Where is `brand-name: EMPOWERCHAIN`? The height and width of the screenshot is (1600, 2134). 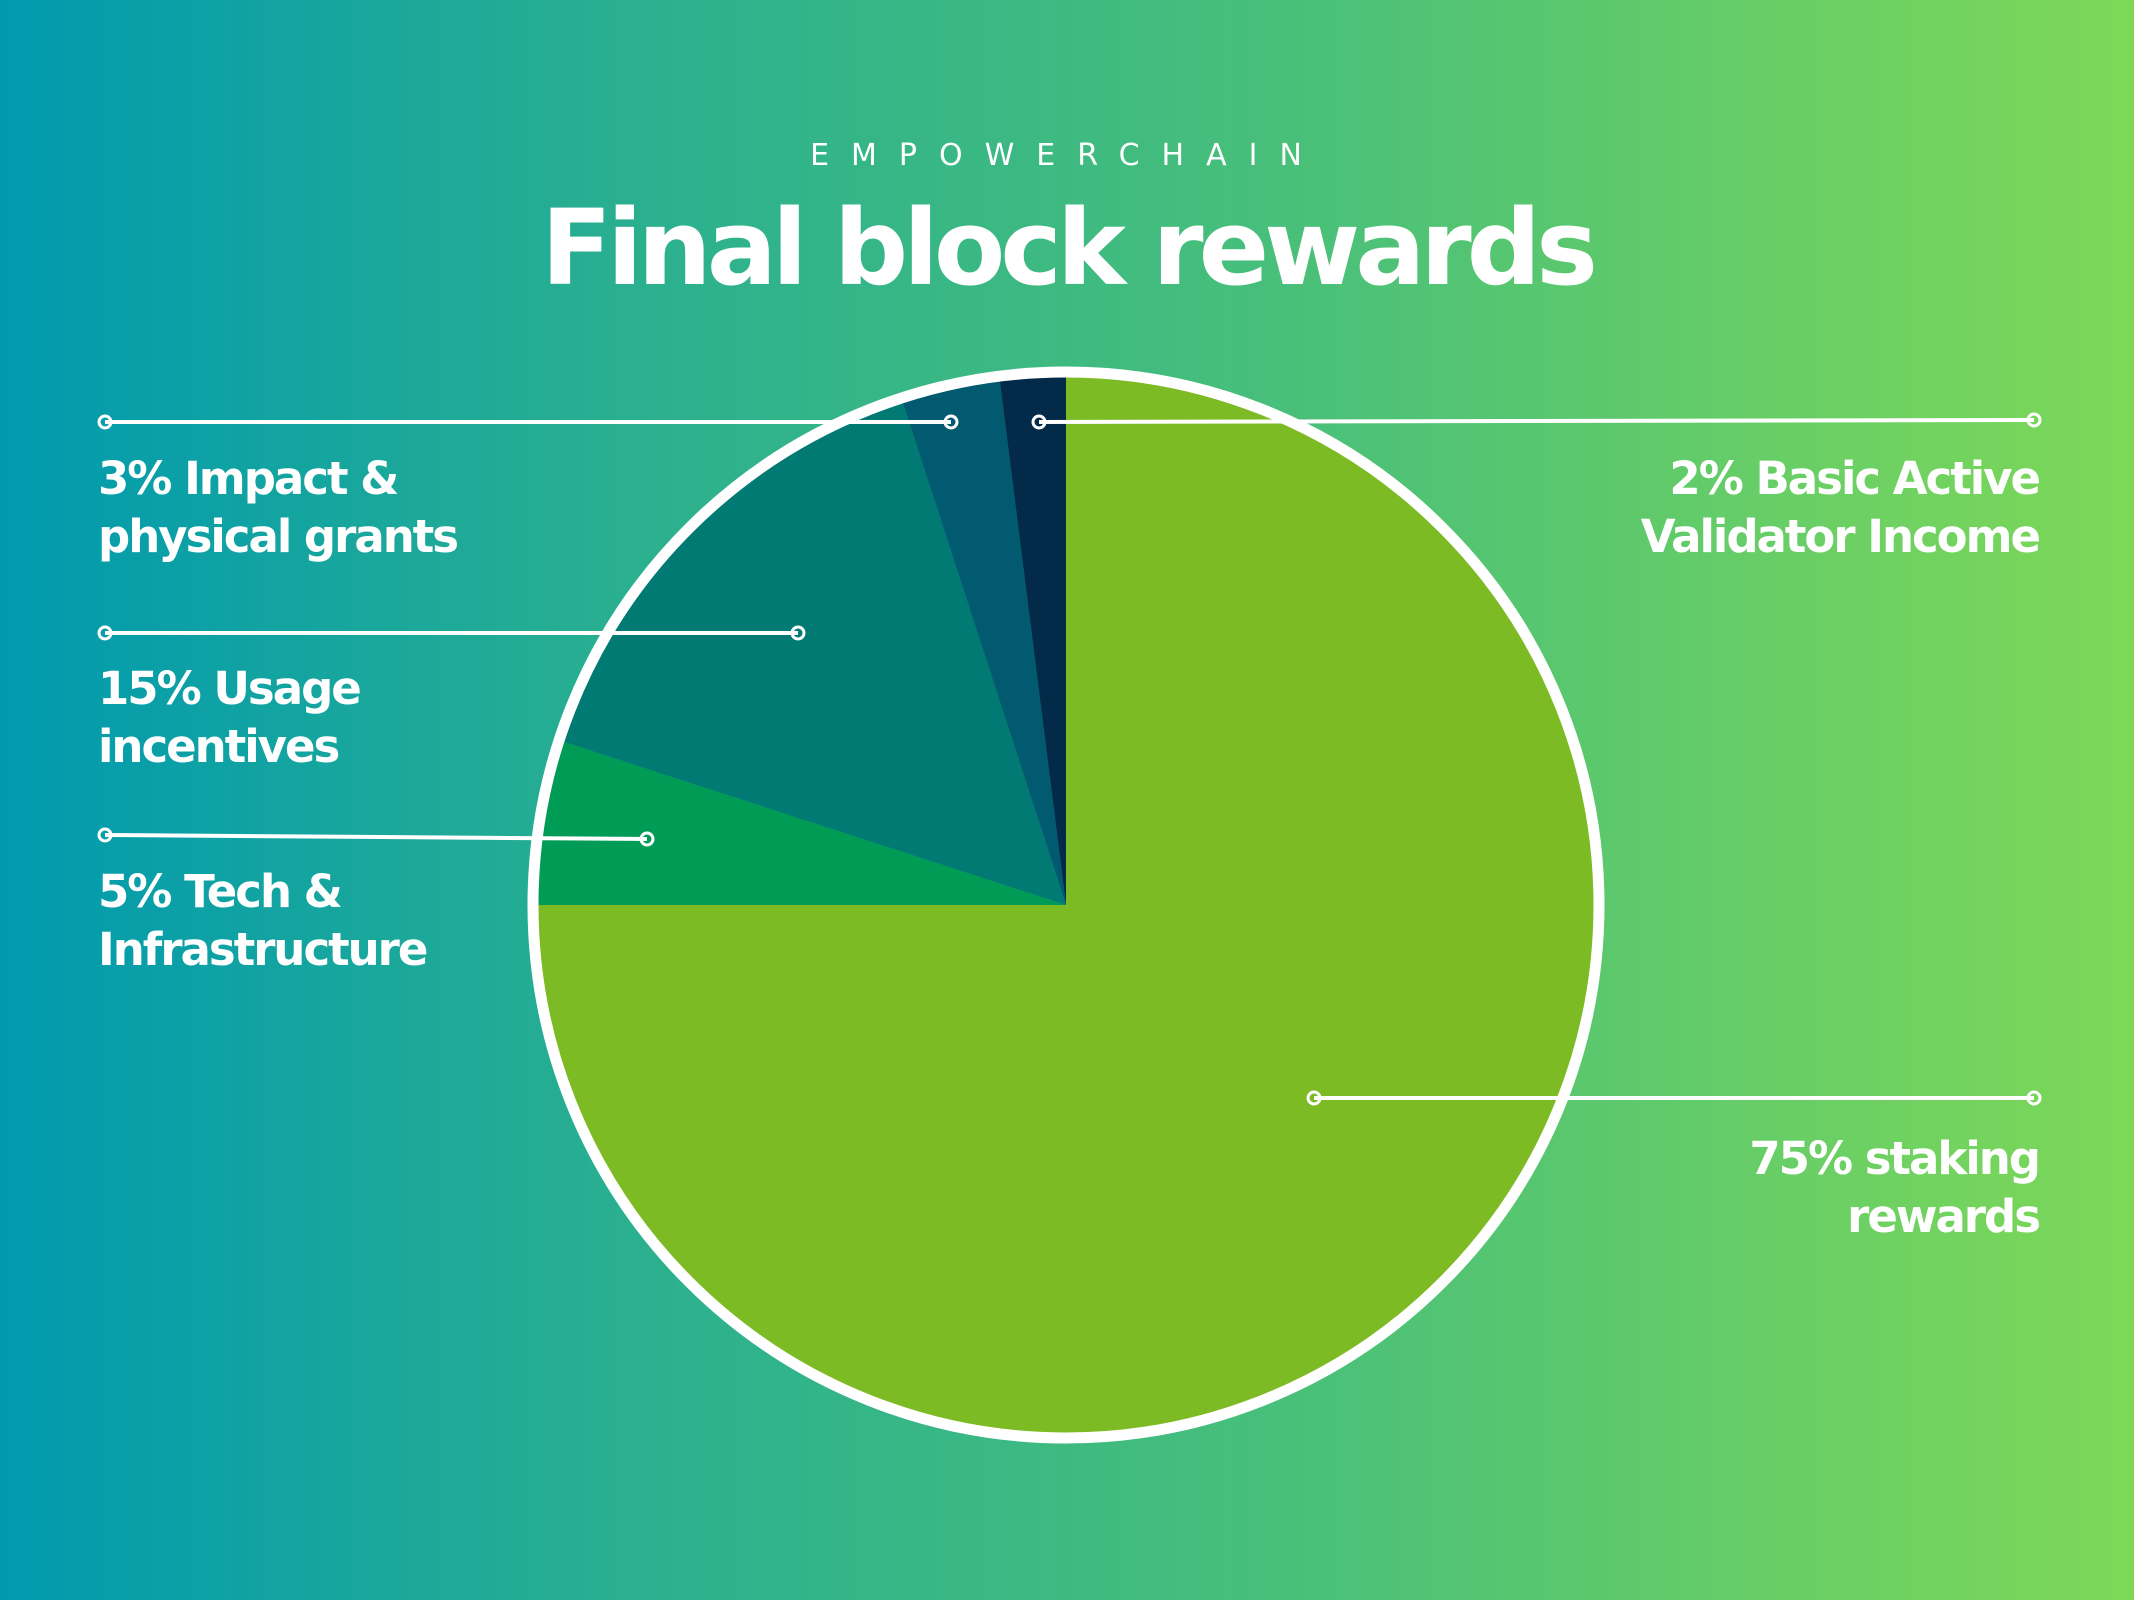 brand-name: EMPOWERCHAIN is located at coordinates (1067, 155).